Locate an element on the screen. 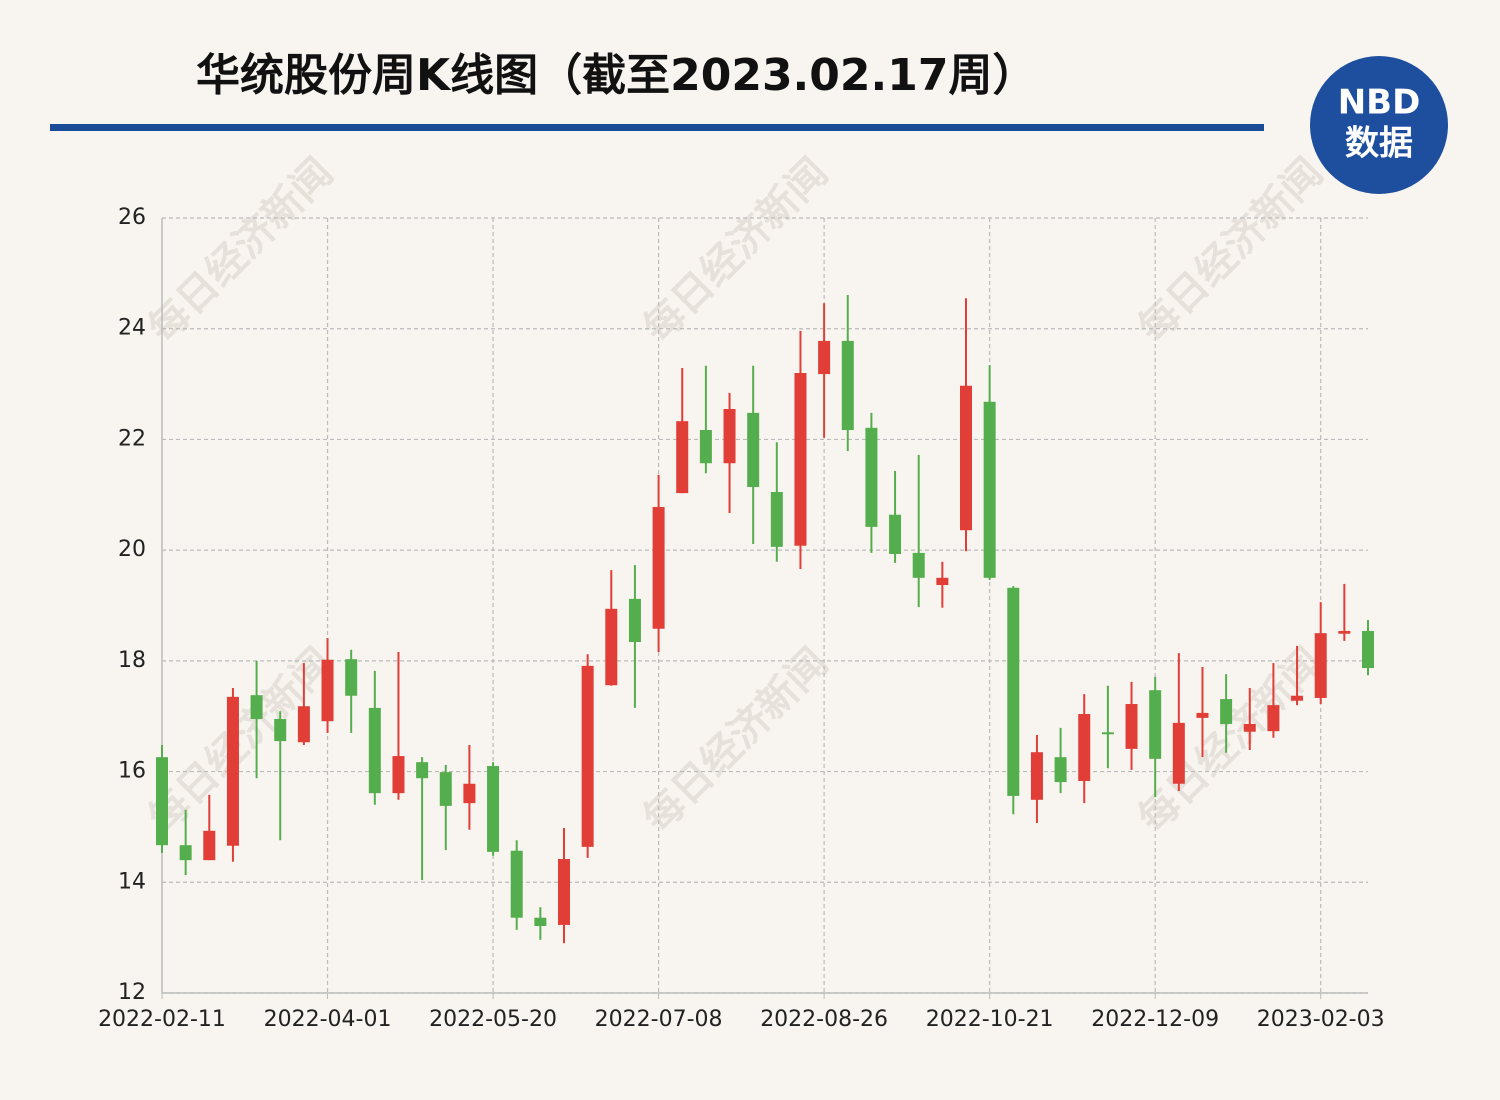  y-tick-label: 12 is located at coordinates (132, 992).